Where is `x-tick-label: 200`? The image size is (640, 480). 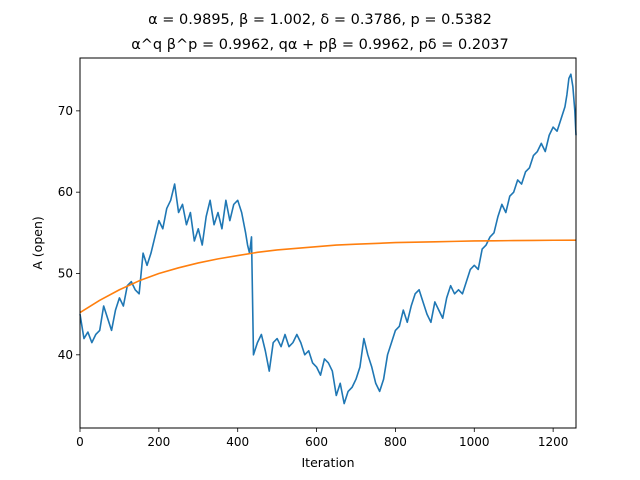 x-tick-label: 200 is located at coordinates (158, 442).